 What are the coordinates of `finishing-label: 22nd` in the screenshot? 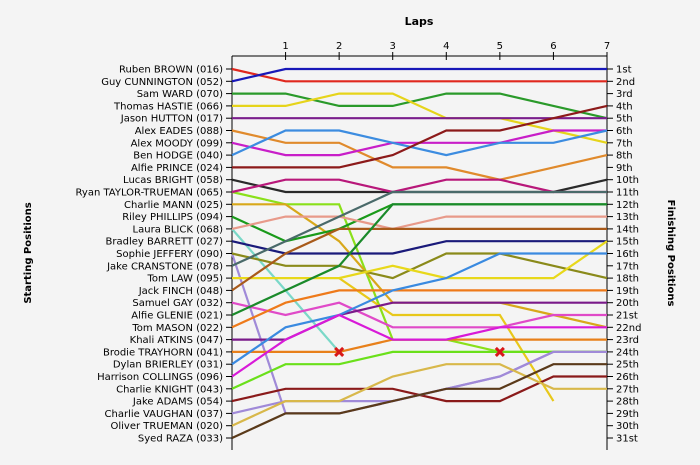 It's located at (628, 328).